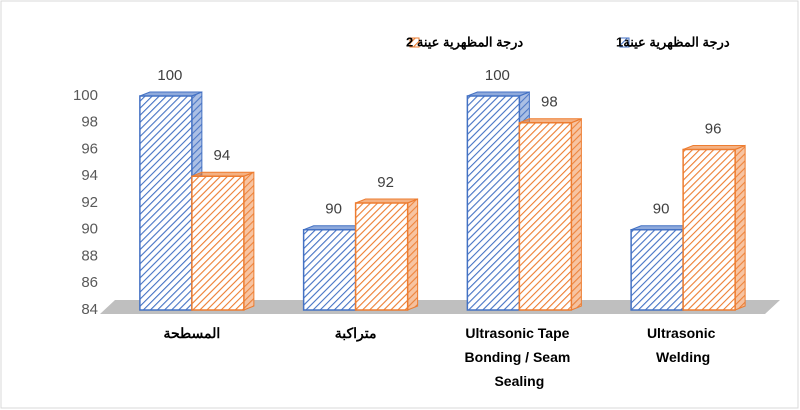 The image size is (800, 410). I want to click on y-tick-label: 90, so click(89, 229).